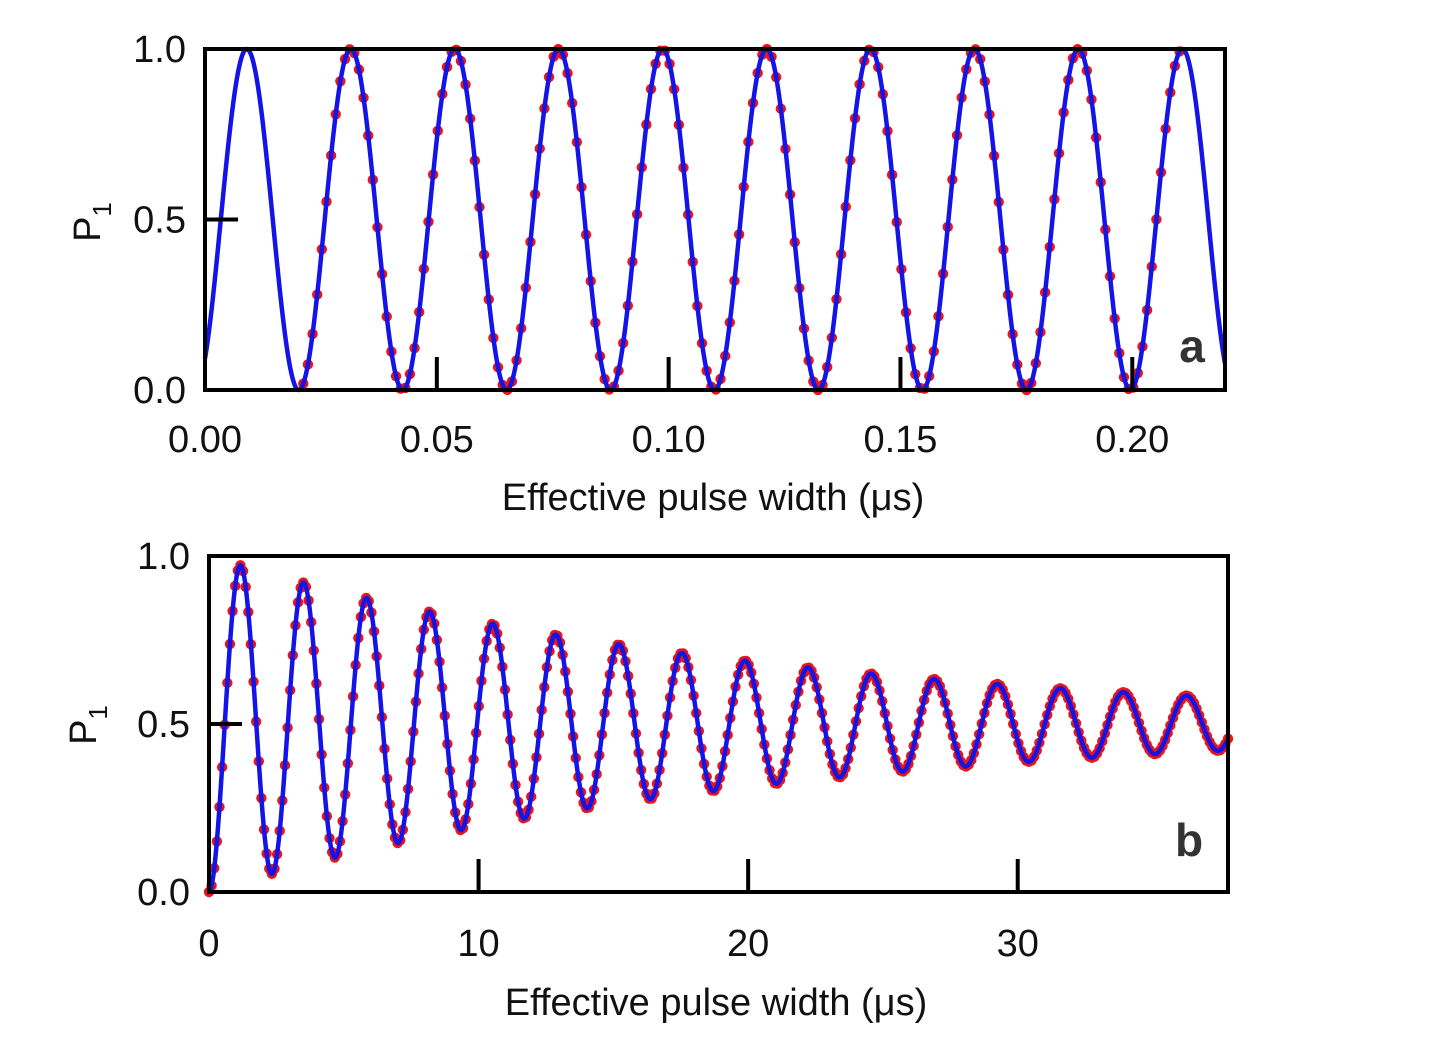  I want to click on panel-a-x-tick-labels: 0.00 0.05 0.10 0.15 0.20, so click(668, 440).